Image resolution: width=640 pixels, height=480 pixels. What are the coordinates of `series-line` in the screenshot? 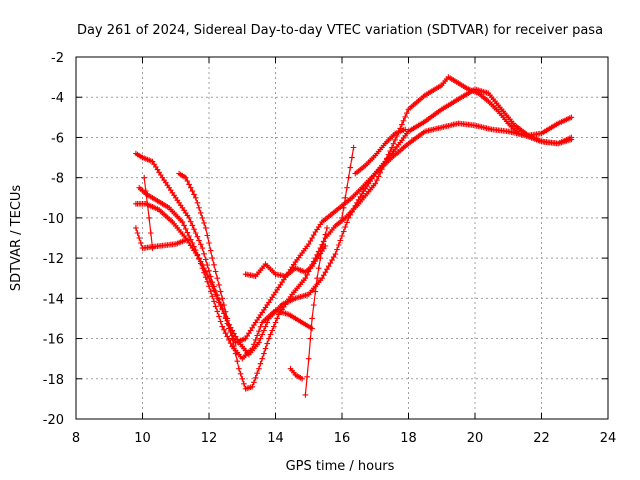 It's located at (316, 311).